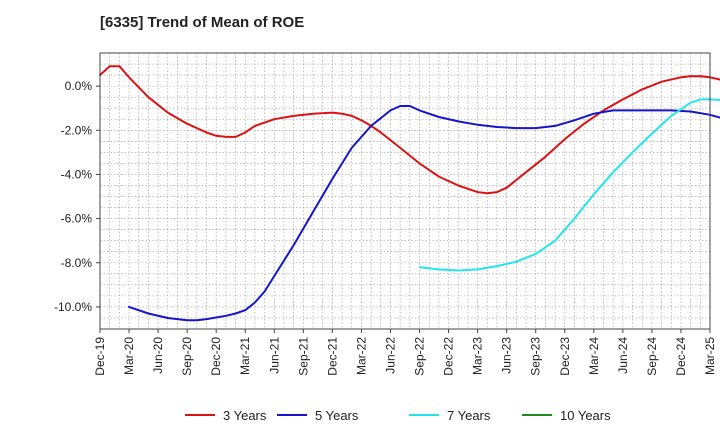  I want to click on x-tick-label: Jun-23, so click(507, 355).